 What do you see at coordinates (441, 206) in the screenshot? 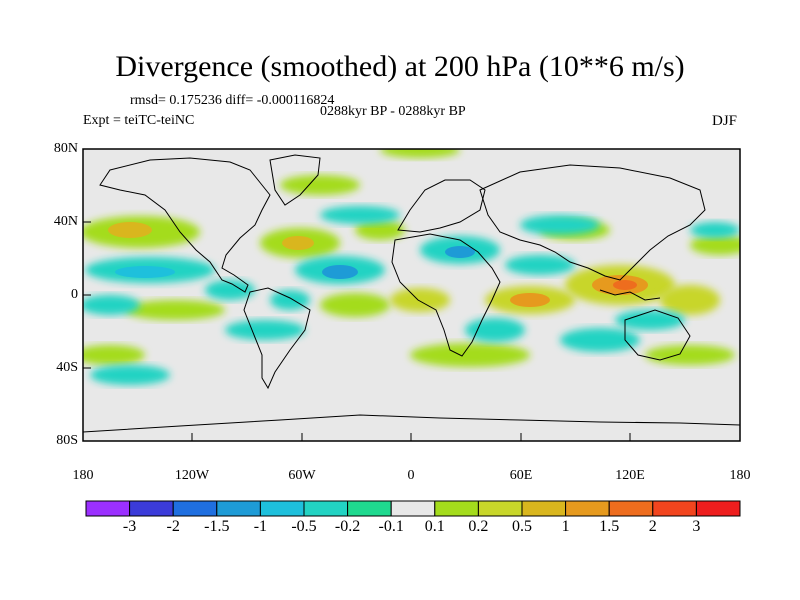
I see `europe-outline` at bounding box center [441, 206].